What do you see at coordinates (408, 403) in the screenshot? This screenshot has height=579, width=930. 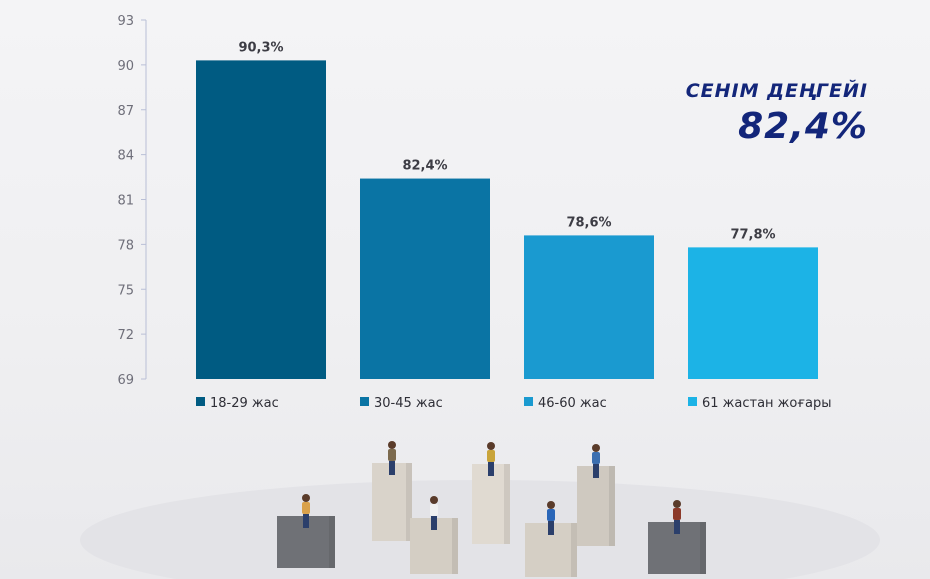 I see `legend-label: 30-45 жас` at bounding box center [408, 403].